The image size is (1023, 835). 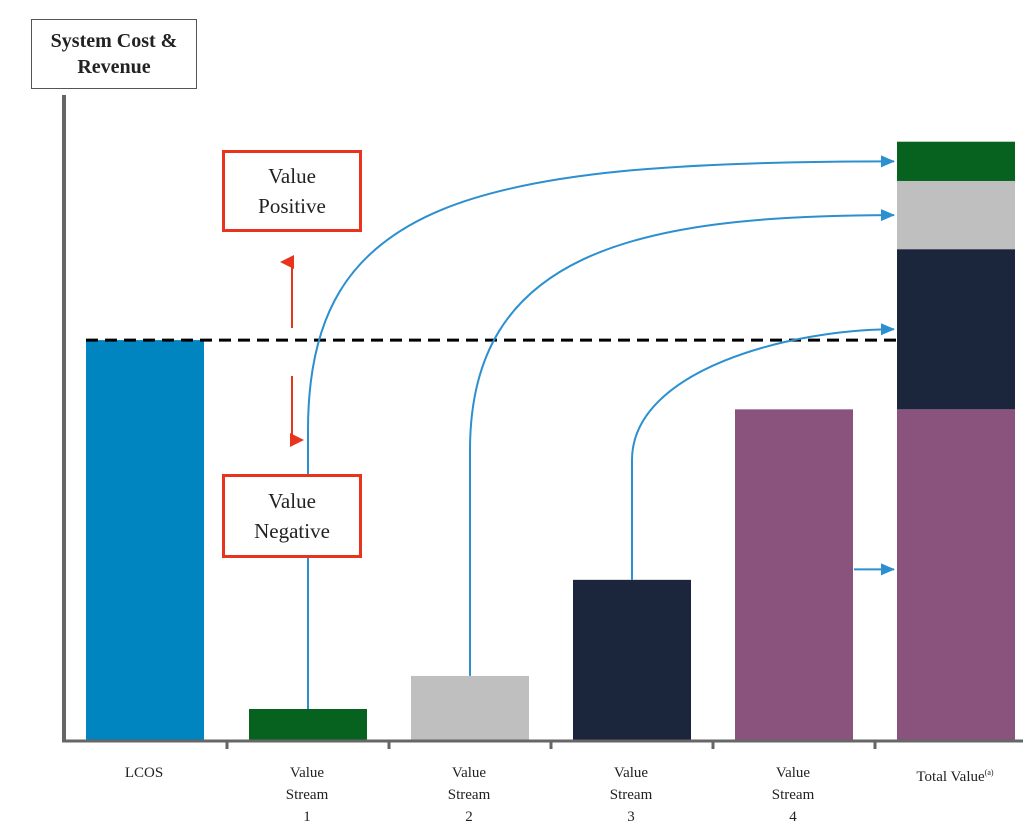 What do you see at coordinates (292, 501) in the screenshot?
I see `value-negative-line-1: Value` at bounding box center [292, 501].